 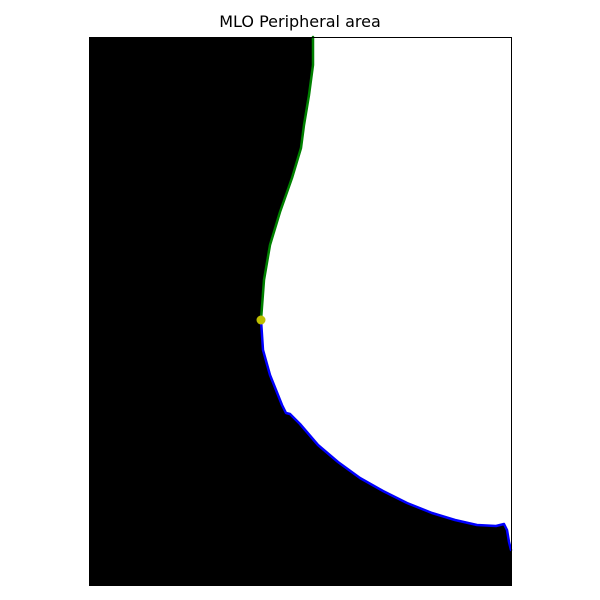 I want to click on upper-contour-line, so click(x=287, y=178).